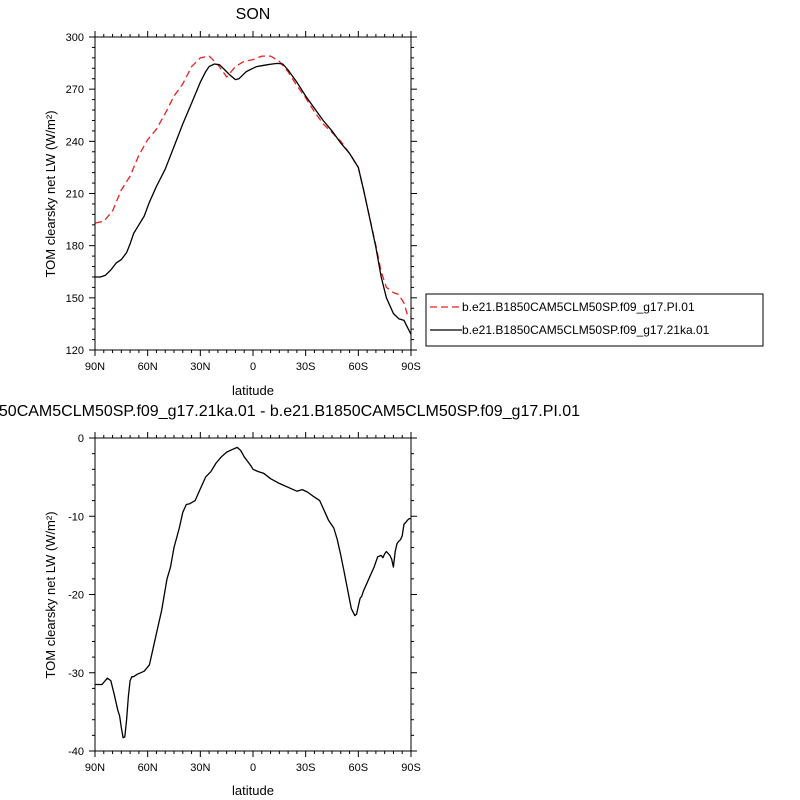 The height and width of the screenshot is (800, 800). What do you see at coordinates (95, 367) in the screenshot?
I see `top-x-tick-label: 90N` at bounding box center [95, 367].